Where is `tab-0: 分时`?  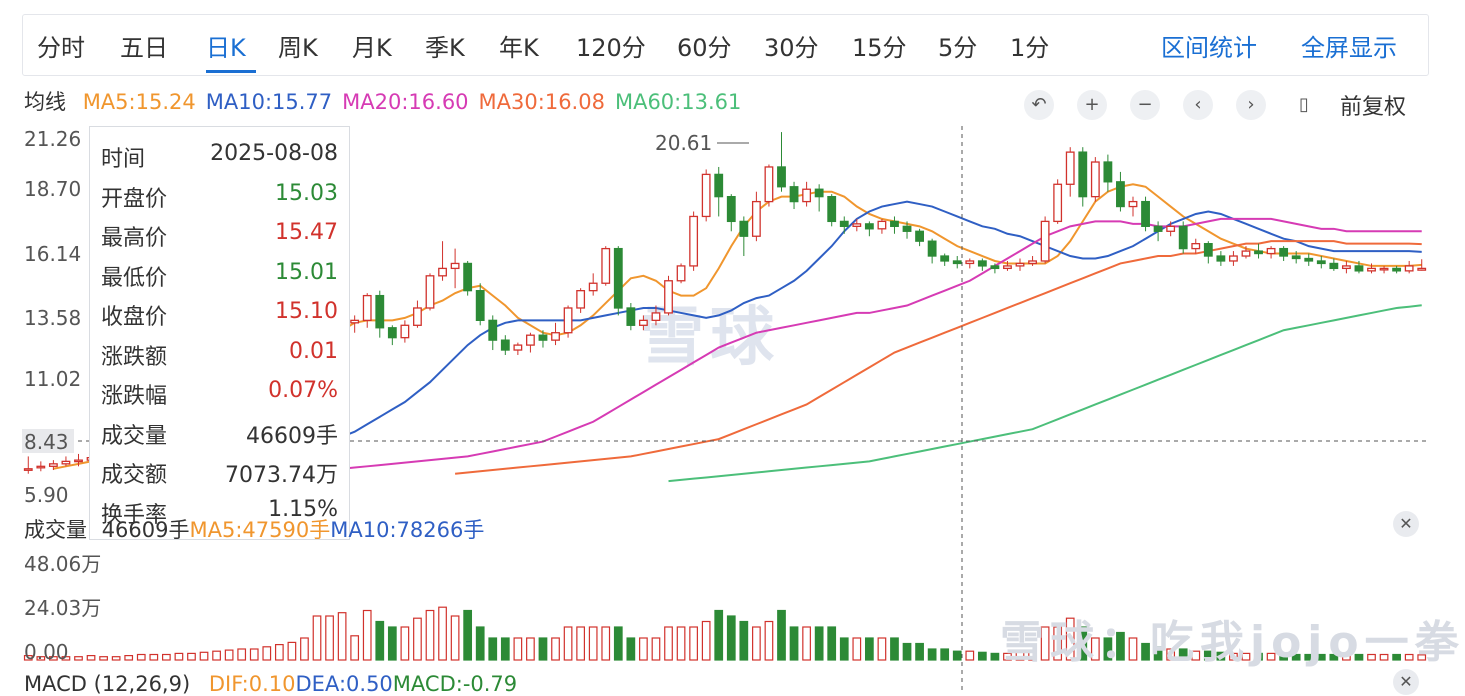 tab-0: 分时 is located at coordinates (61, 48).